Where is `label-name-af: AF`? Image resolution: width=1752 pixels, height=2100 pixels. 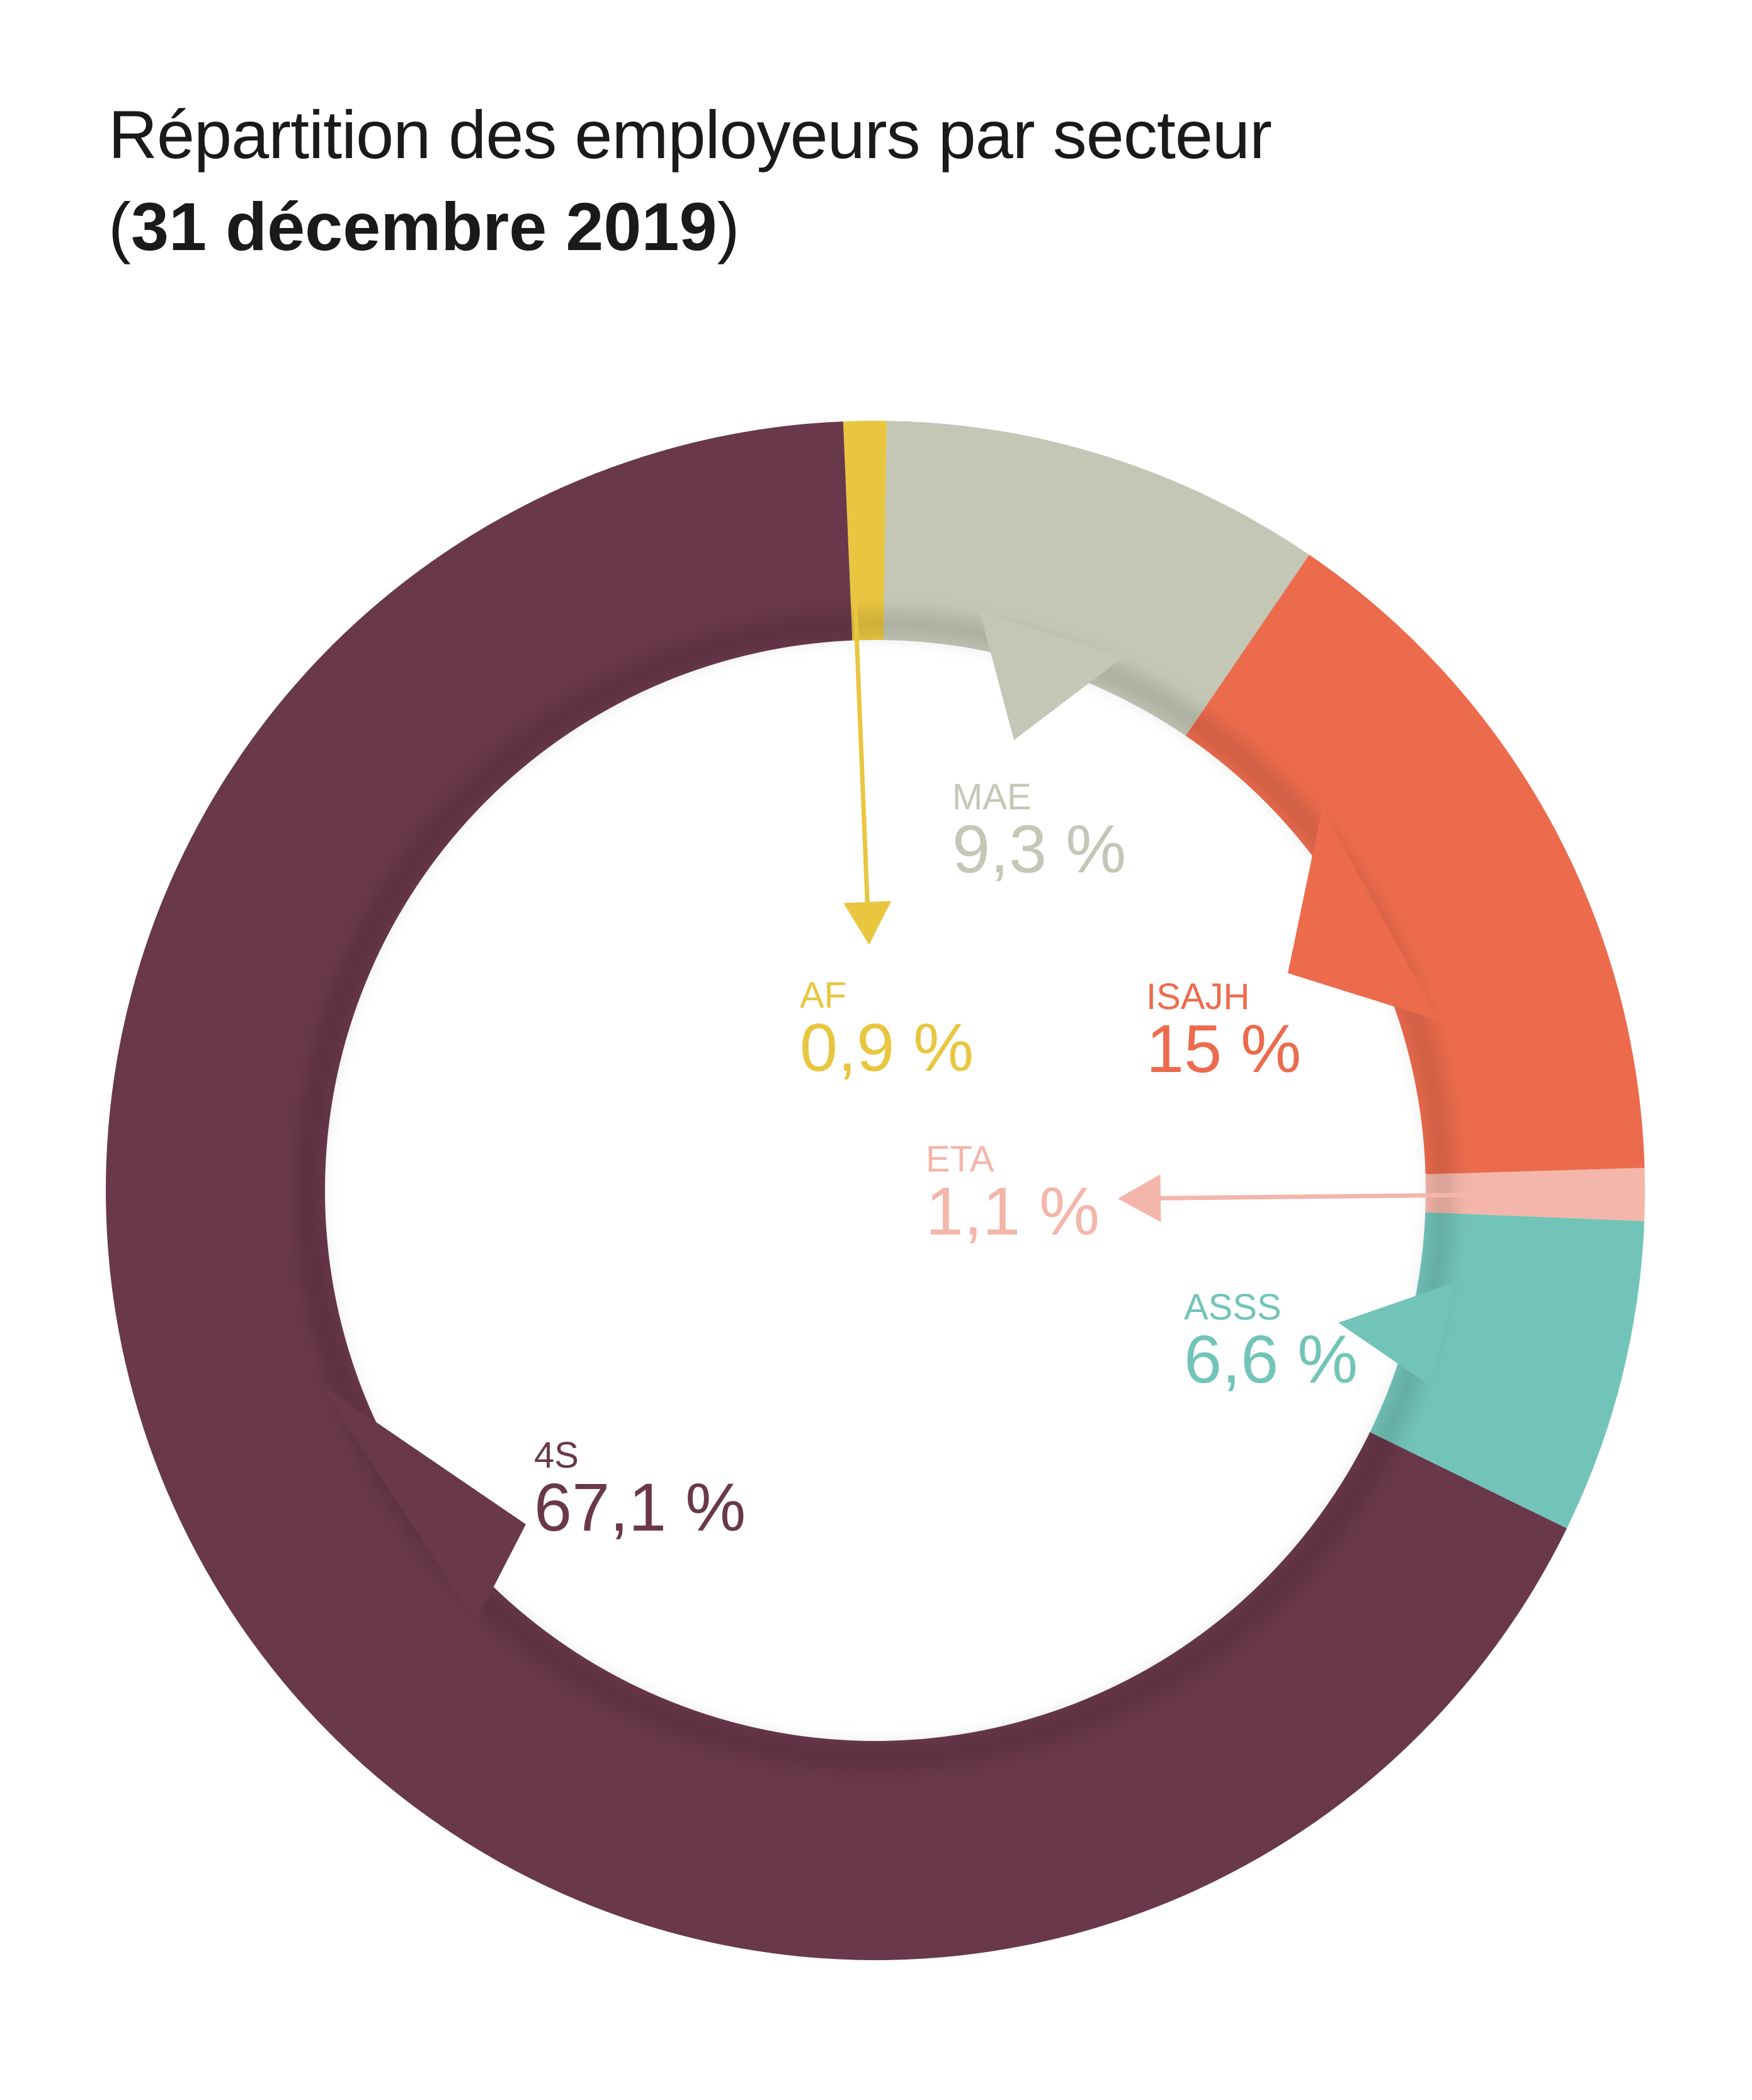
label-name-af: AF is located at coordinates (823, 996).